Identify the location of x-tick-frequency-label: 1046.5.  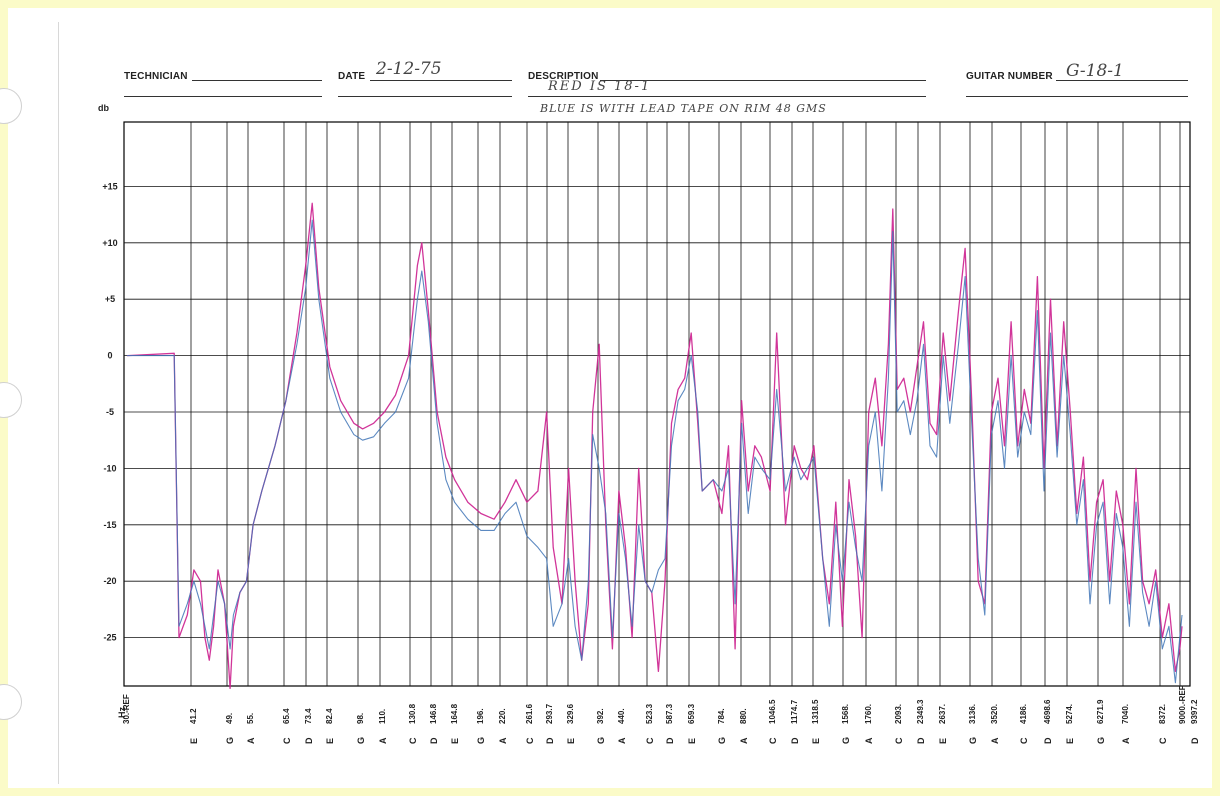
(772, 711).